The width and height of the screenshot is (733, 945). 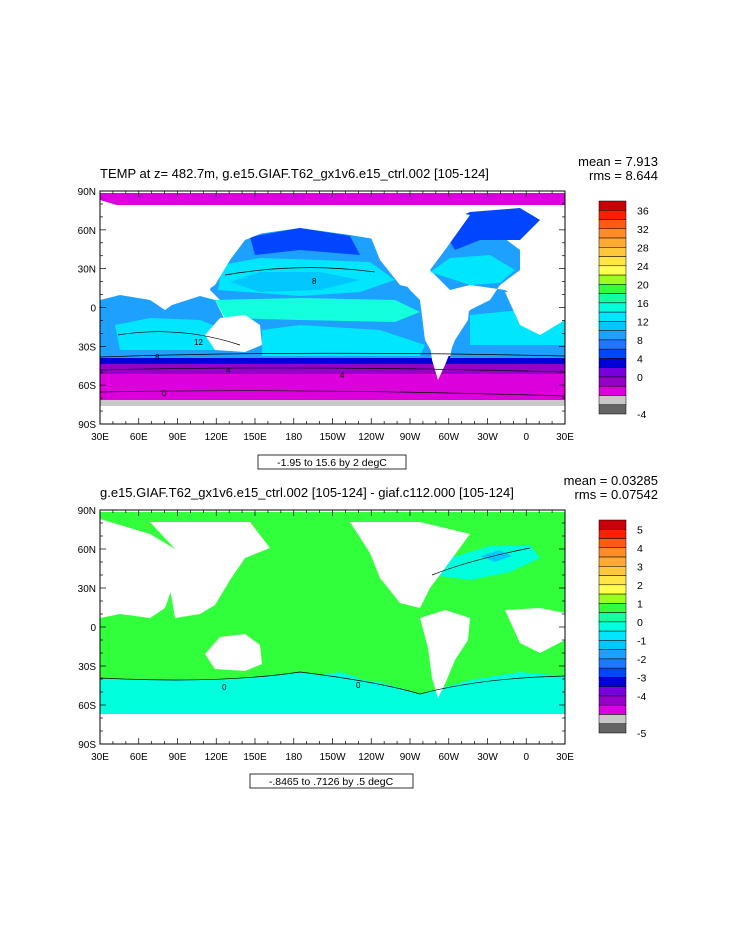 I want to click on range-label: -1.95 to 15.6 by 2 degC, so click(x=332, y=463).